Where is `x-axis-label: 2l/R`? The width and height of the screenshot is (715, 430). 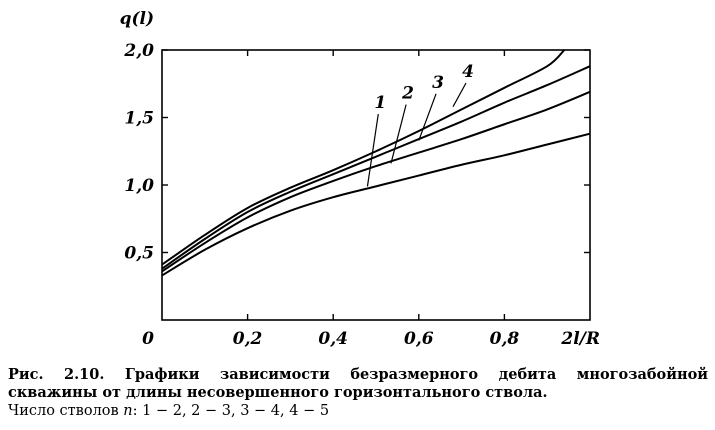 x-axis-label: 2l/R is located at coordinates (580, 339).